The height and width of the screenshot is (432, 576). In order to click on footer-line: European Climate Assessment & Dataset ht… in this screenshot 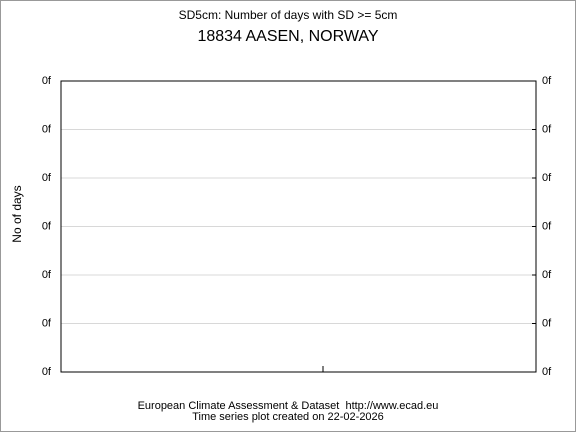, I will do `click(288, 406)`.